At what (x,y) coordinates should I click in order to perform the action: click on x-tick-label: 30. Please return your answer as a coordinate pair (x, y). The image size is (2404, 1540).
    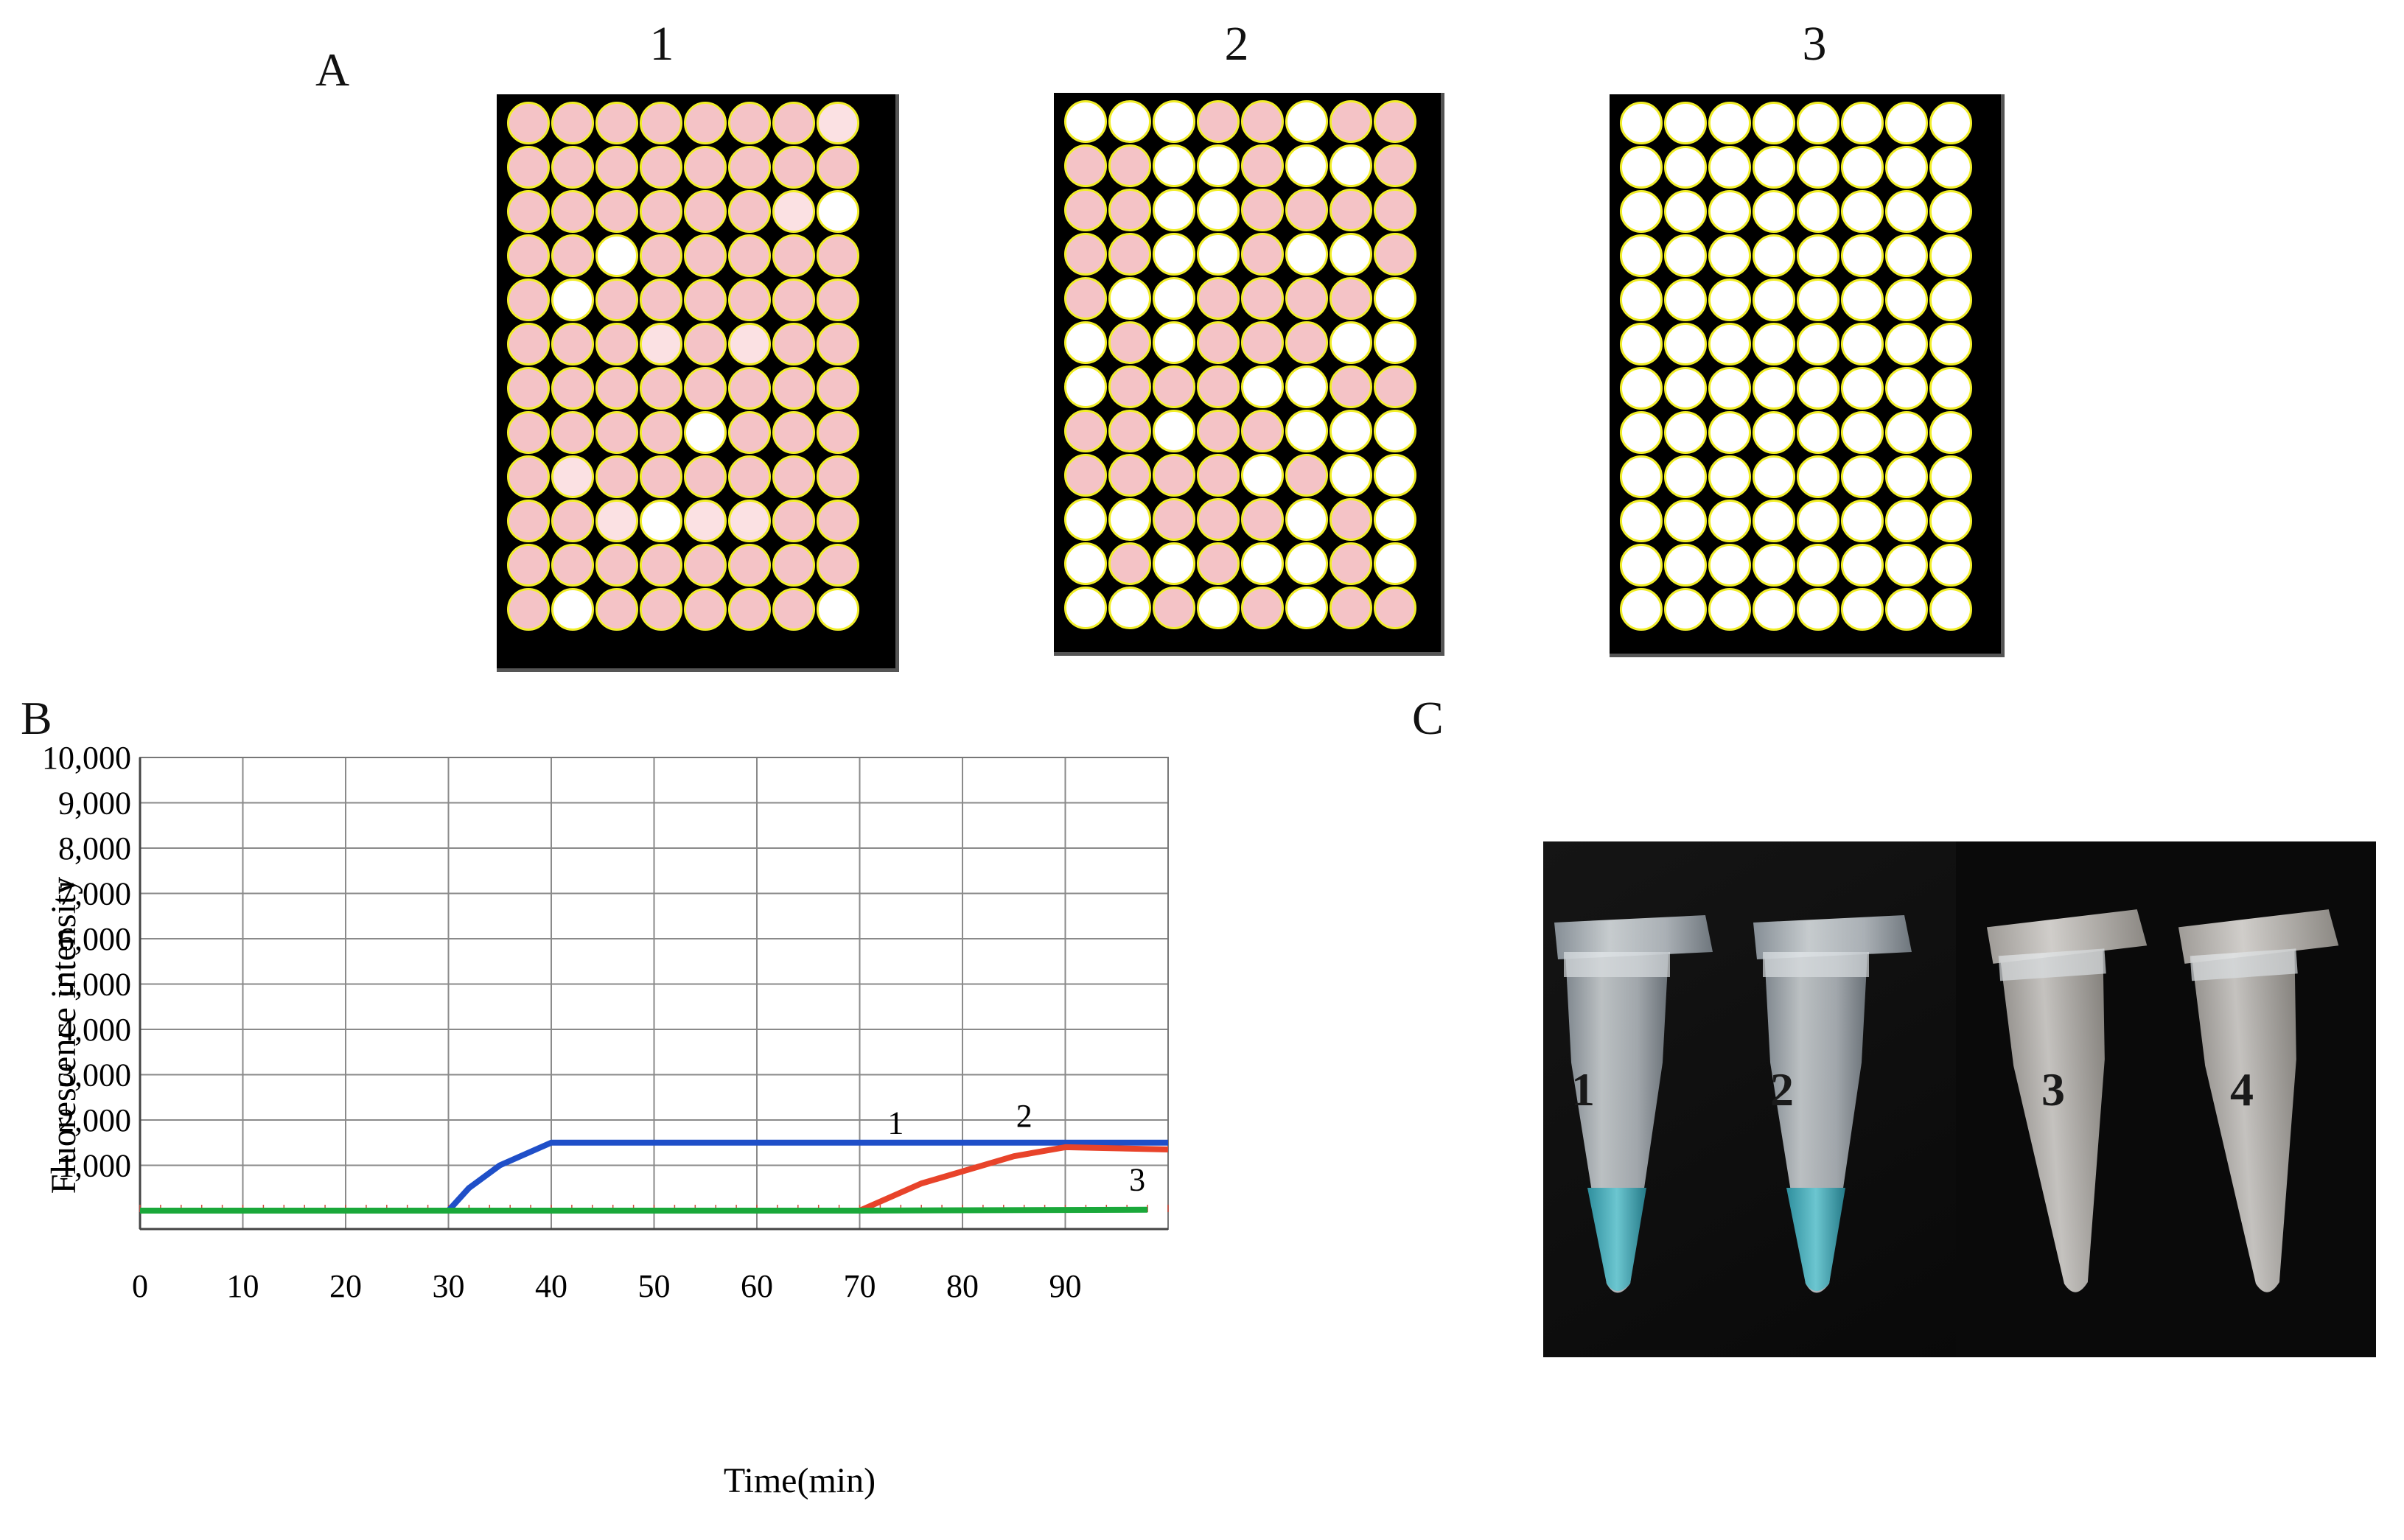
    Looking at the image, I should click on (449, 1286).